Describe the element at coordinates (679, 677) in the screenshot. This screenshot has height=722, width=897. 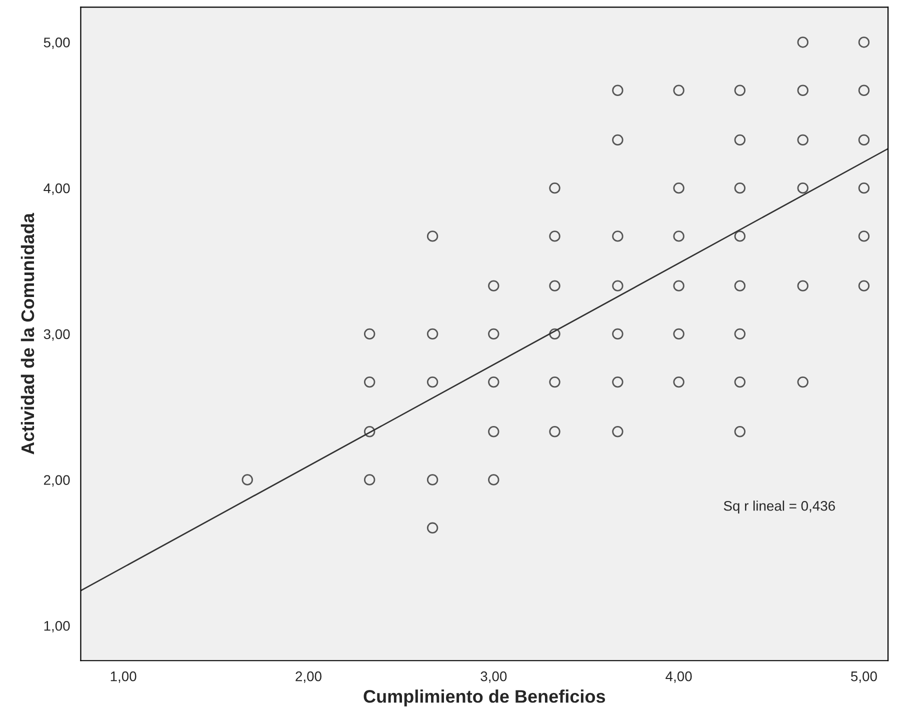
I see `x-tick-label: 4,00` at that location.